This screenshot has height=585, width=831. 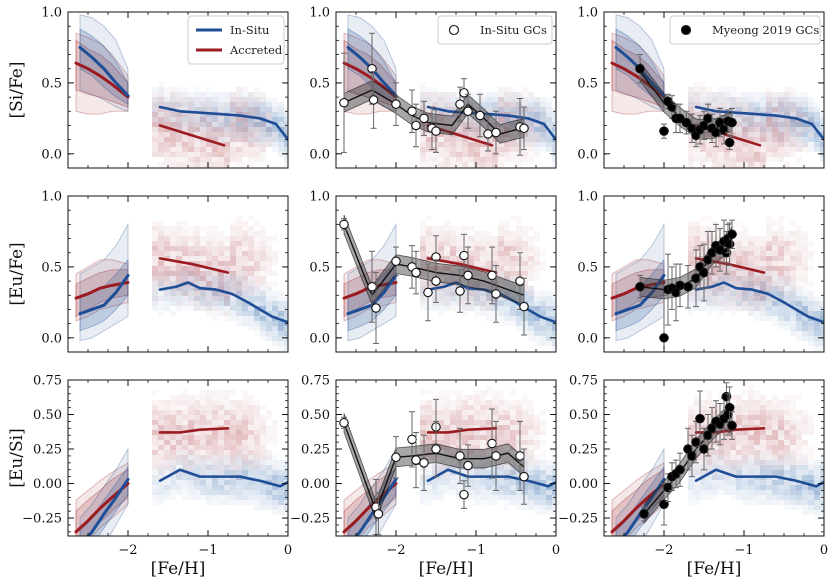 What do you see at coordinates (717, 284) in the screenshot?
I see `plot-area` at bounding box center [717, 284].